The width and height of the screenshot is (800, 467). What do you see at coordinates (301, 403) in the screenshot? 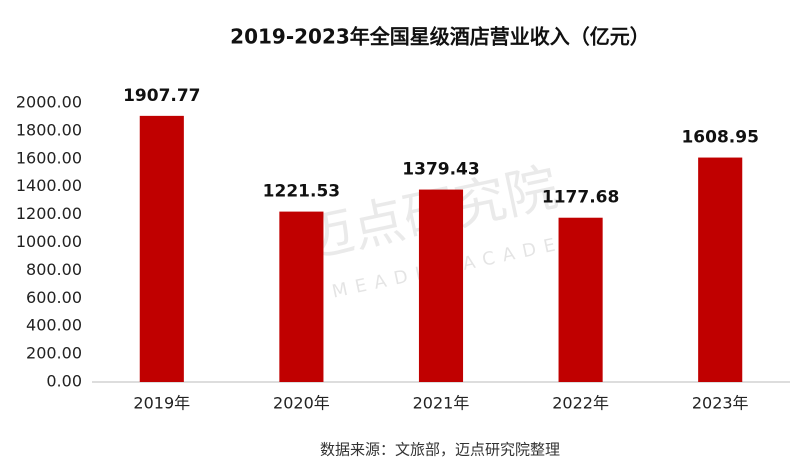
I see `x-tick-label: 2020年` at bounding box center [301, 403].